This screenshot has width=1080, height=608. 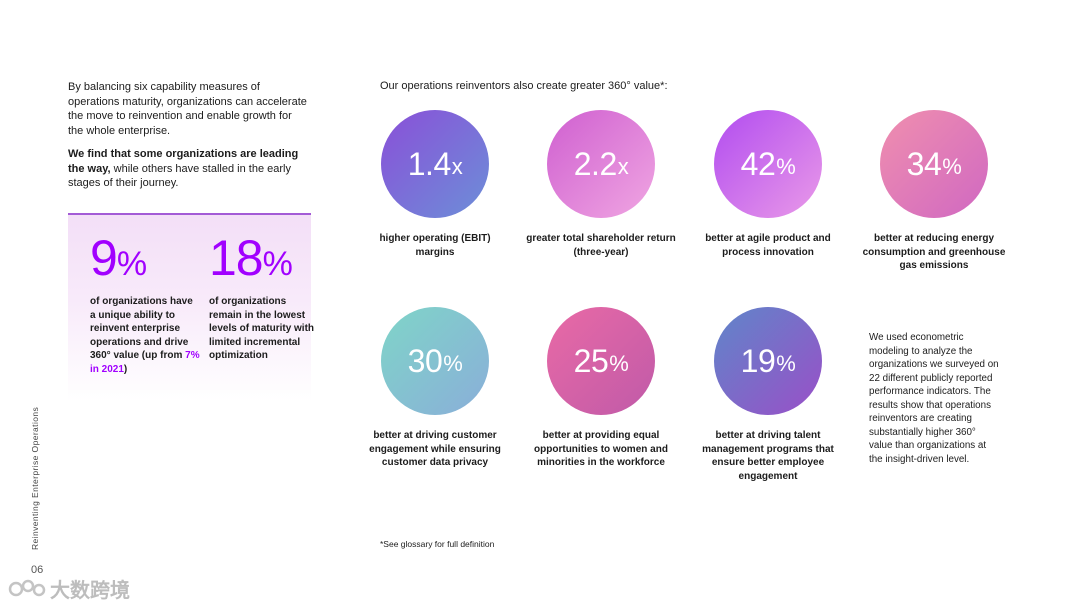 What do you see at coordinates (236, 258) in the screenshot?
I see `stat-number: 18` at bounding box center [236, 258].